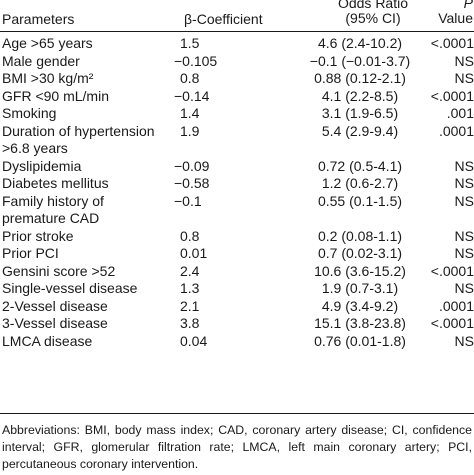 This screenshot has height=475, width=474. What do you see at coordinates (29, 113) in the screenshot?
I see `cell-parameter-line: Smoking` at bounding box center [29, 113].